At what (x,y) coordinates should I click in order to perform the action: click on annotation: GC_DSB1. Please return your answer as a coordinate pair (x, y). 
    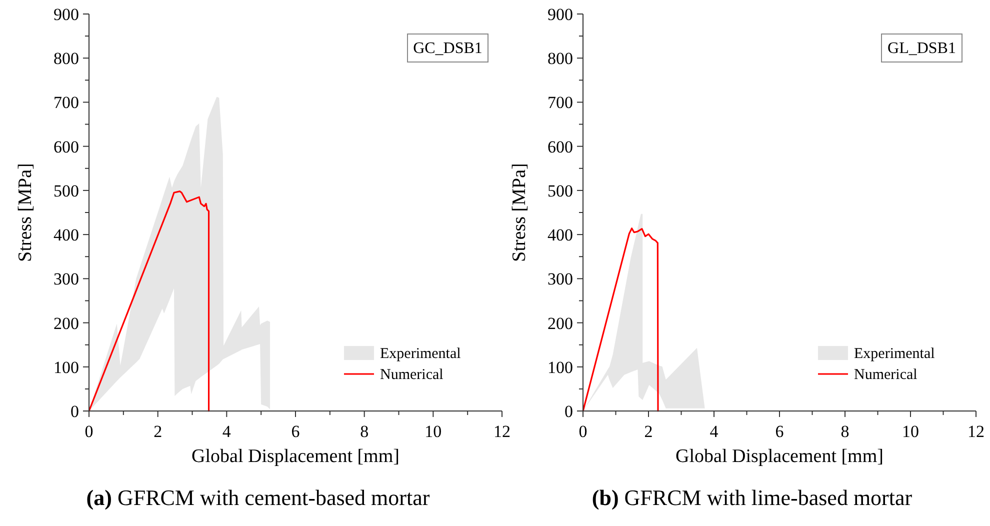
    Looking at the image, I should click on (447, 48).